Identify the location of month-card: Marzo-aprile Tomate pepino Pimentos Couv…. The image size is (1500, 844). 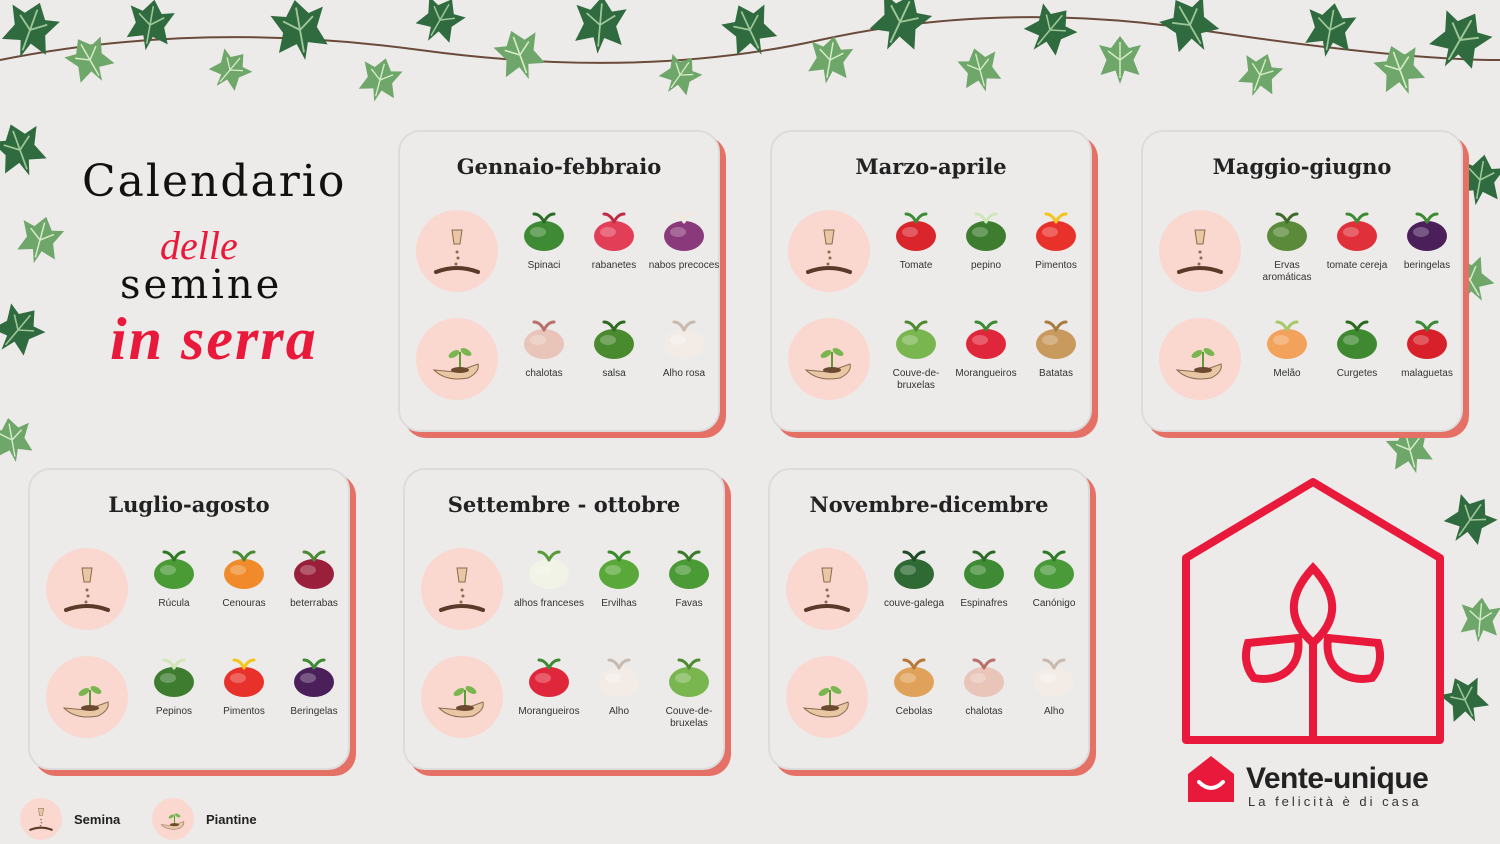
(931, 281).